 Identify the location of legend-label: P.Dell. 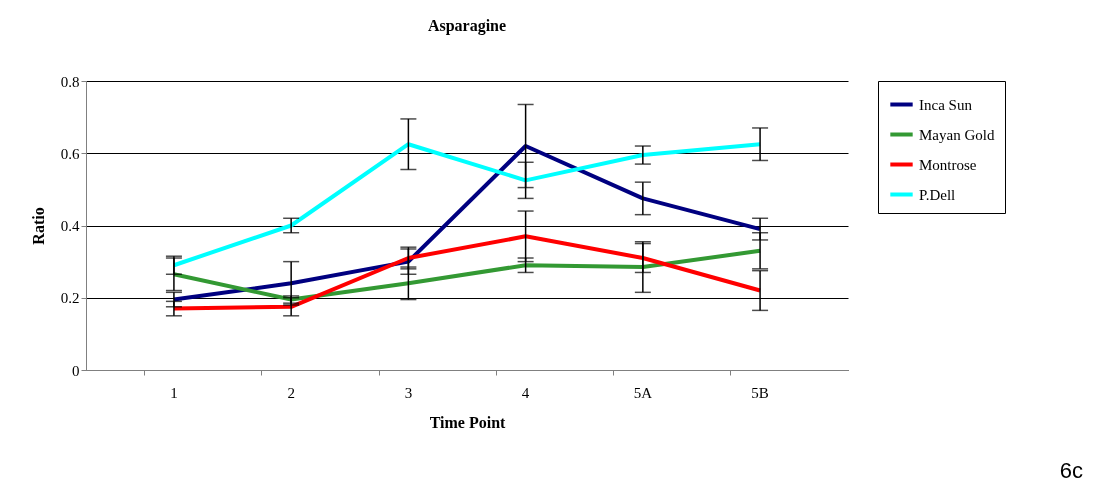
(937, 194).